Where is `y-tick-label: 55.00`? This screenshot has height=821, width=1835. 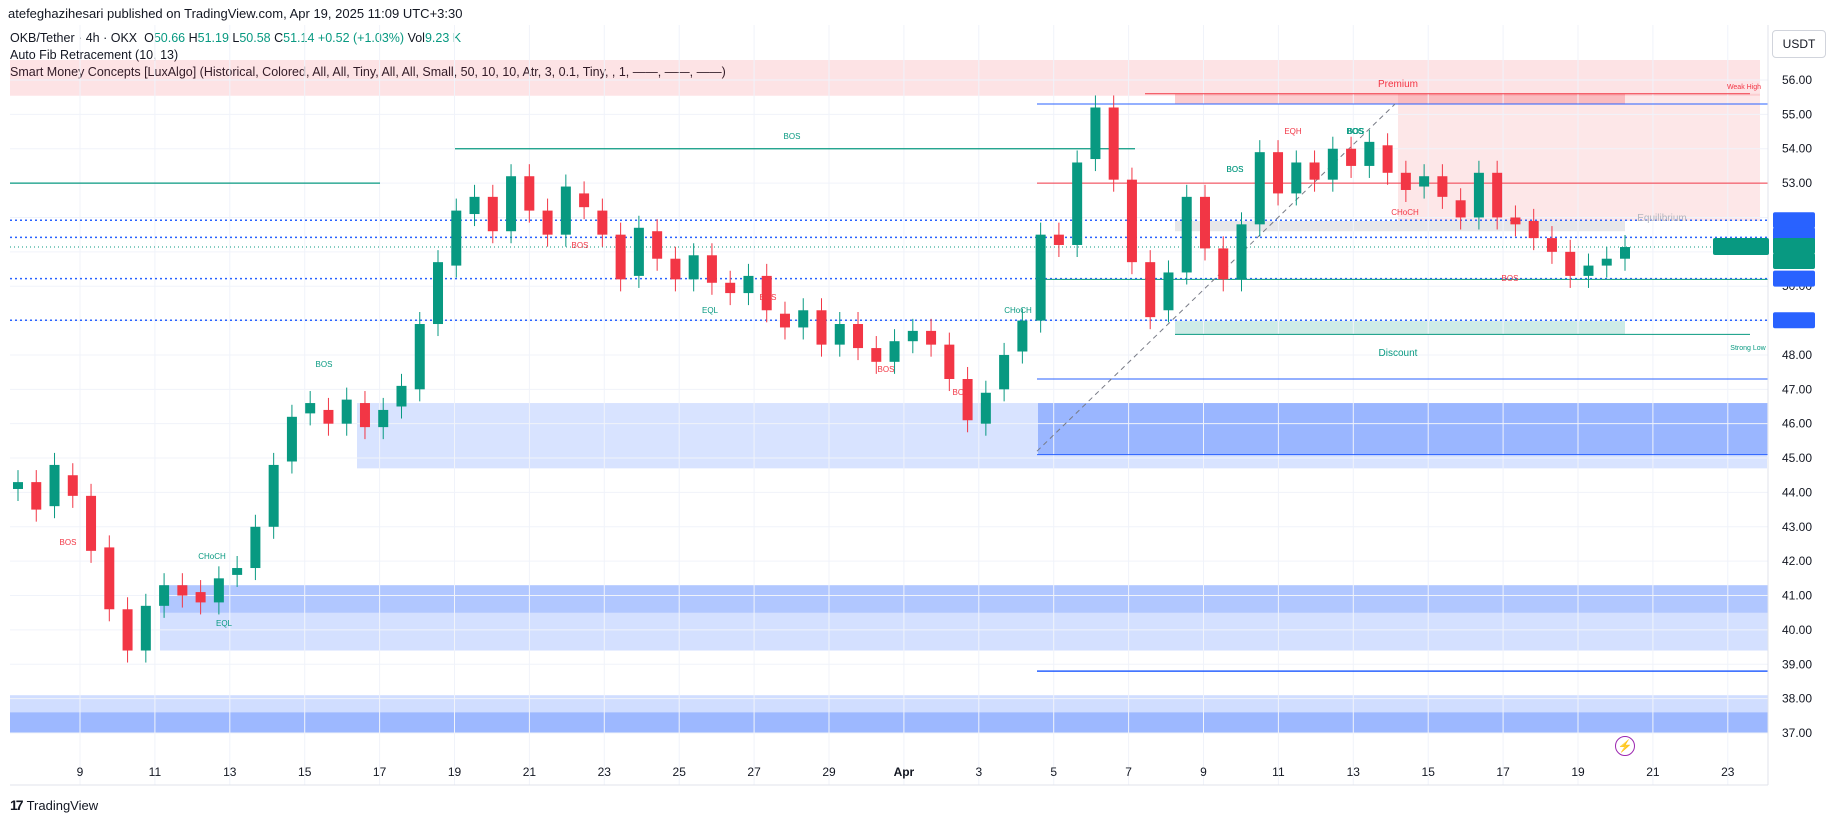 y-tick-label: 55.00 is located at coordinates (1797, 114).